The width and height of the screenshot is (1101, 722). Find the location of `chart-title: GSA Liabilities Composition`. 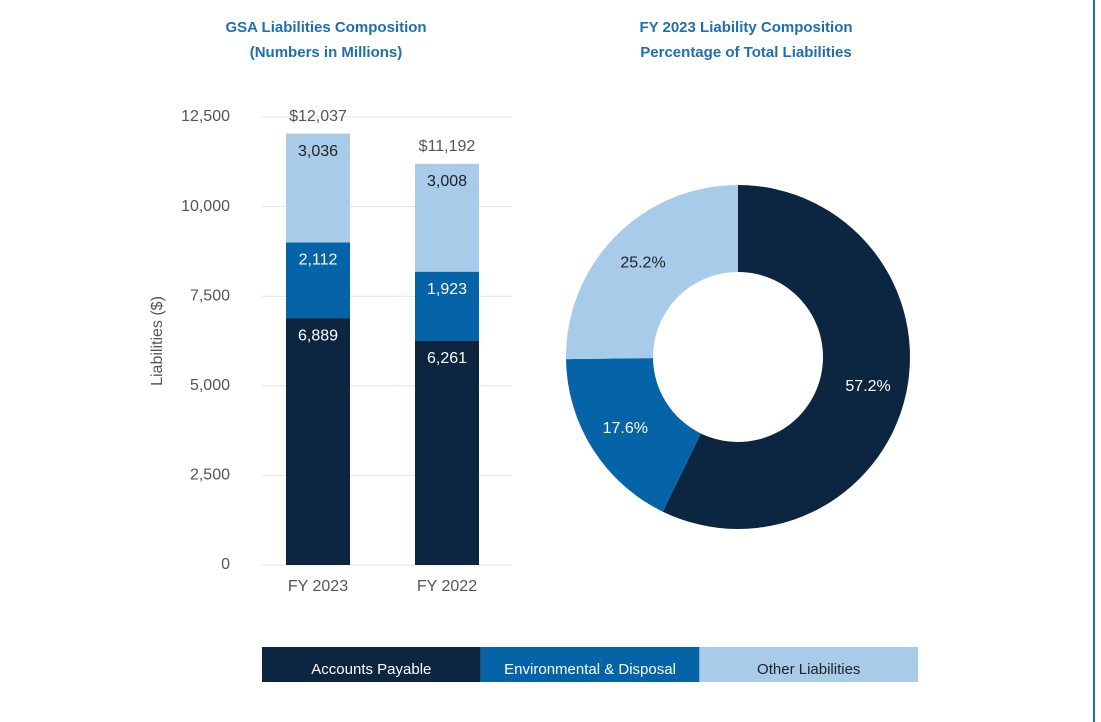

chart-title: GSA Liabilities Composition is located at coordinates (325, 27).